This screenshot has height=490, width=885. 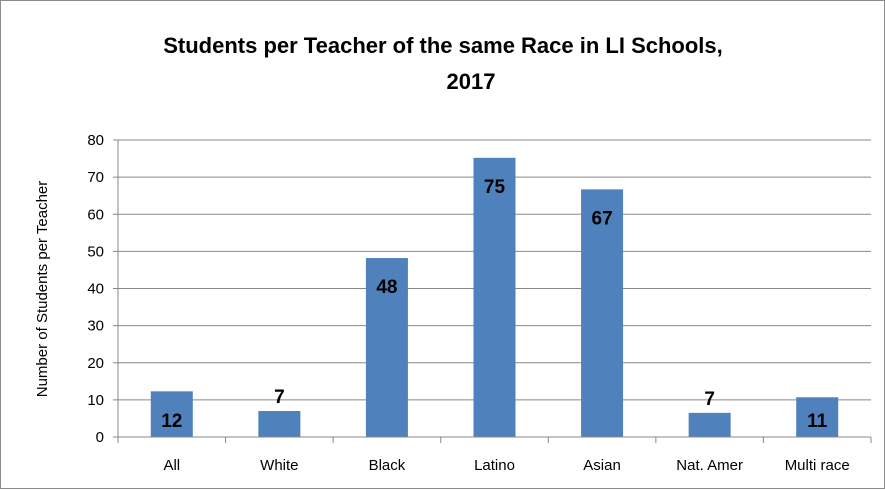 What do you see at coordinates (95, 363) in the screenshot?
I see `y-tick-label: 20` at bounding box center [95, 363].